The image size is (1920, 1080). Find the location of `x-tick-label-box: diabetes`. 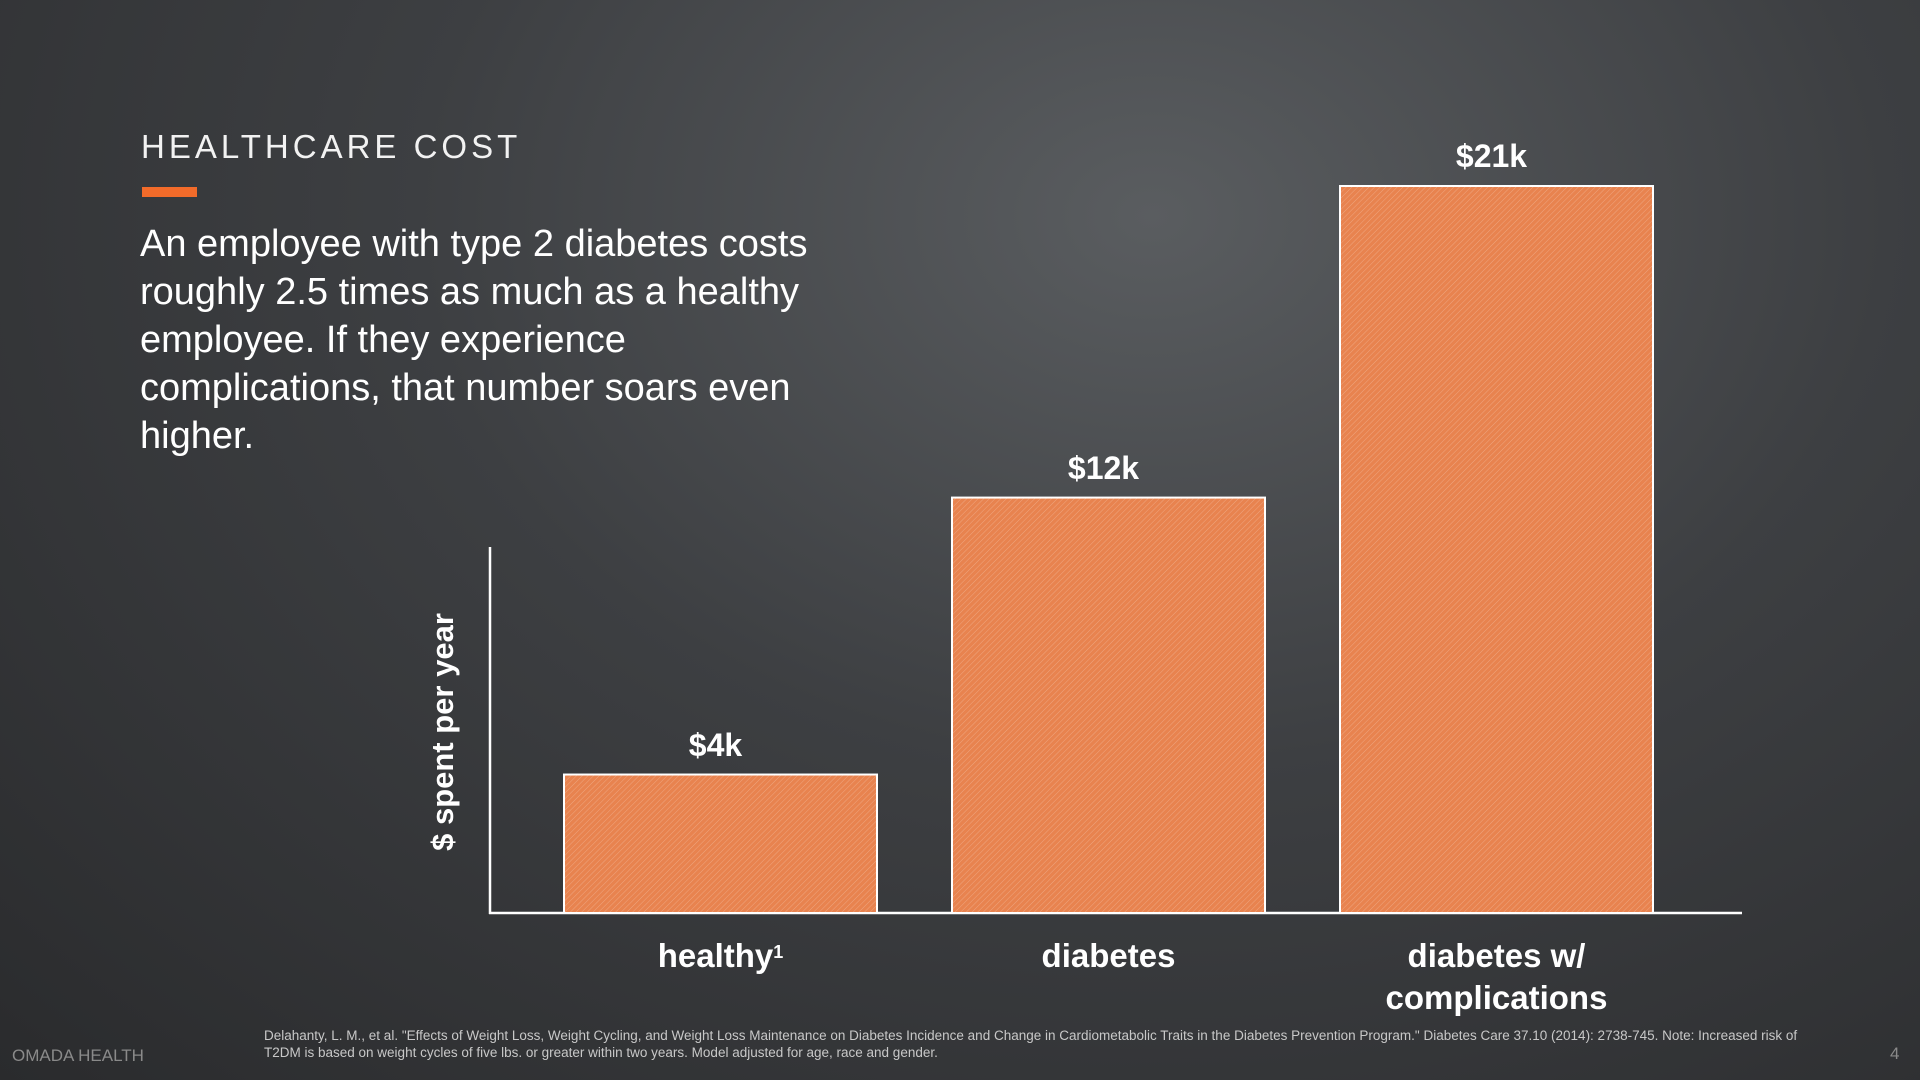

x-tick-label-box: diabetes is located at coordinates (1109, 956).